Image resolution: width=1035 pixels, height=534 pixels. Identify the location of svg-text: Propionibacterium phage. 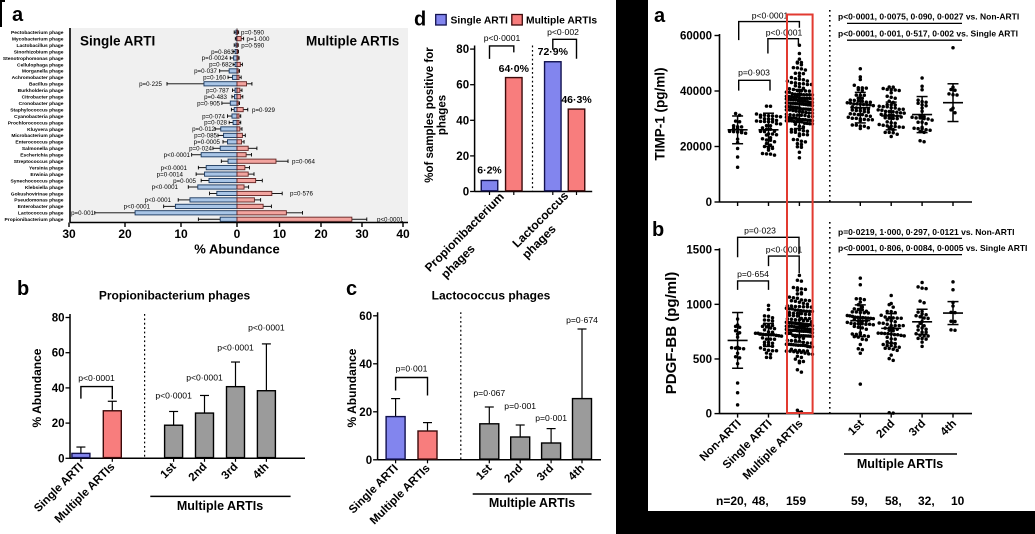
(34, 220).